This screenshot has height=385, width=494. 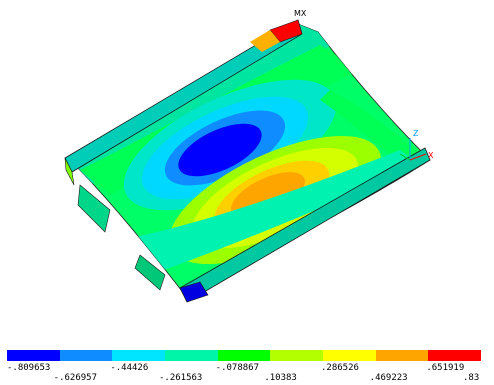 I want to click on legend-label-bottom: -.261563, so click(x=181, y=378).